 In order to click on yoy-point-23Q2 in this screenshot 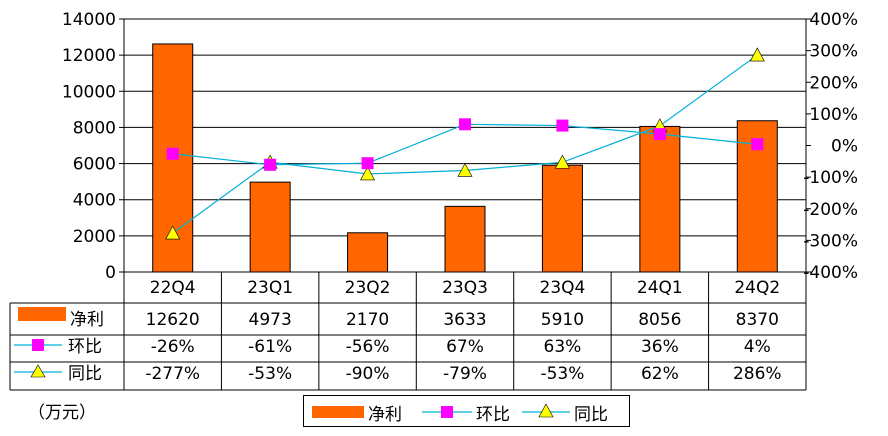, I will do `click(368, 173)`.